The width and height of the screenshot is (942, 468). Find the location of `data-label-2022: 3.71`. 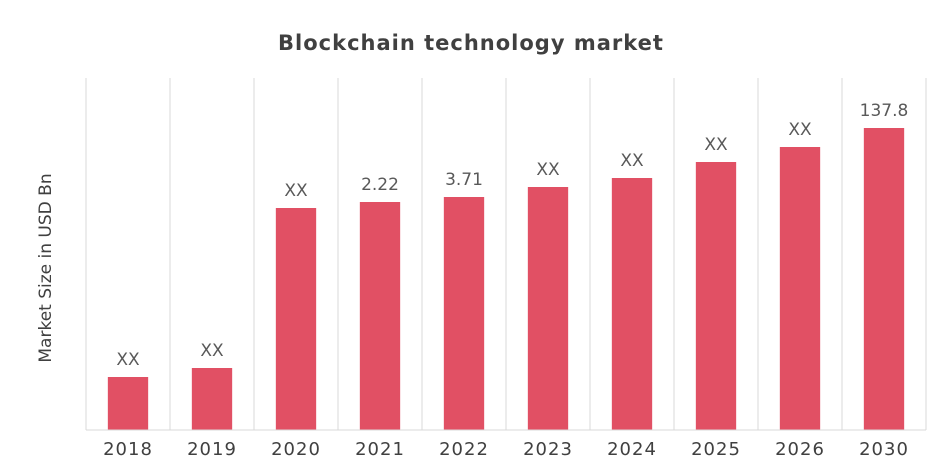

data-label-2022: 3.71 is located at coordinates (464, 180).